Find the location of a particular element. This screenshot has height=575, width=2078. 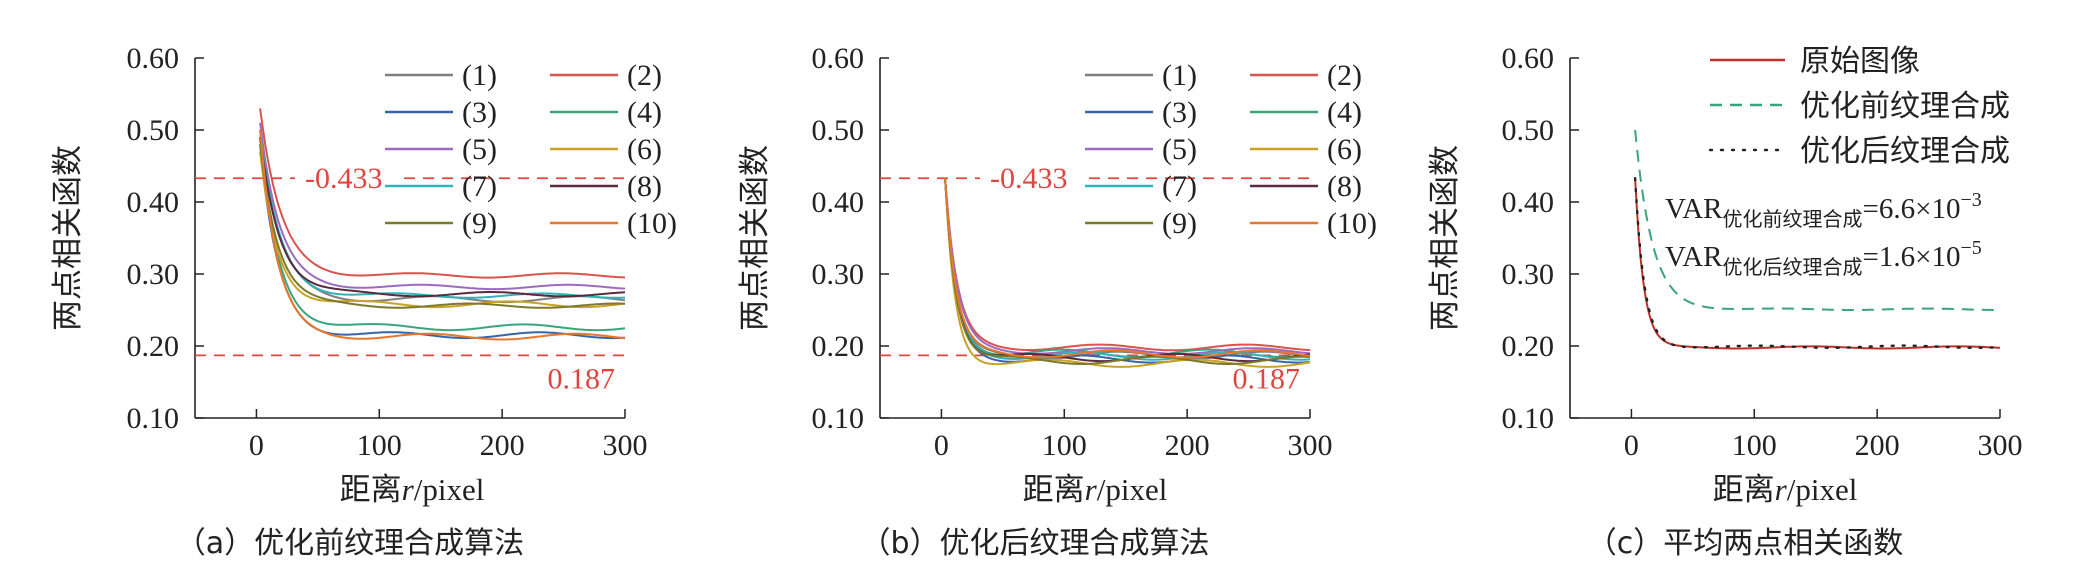

reference-label-dash: - is located at coordinates (310, 178).